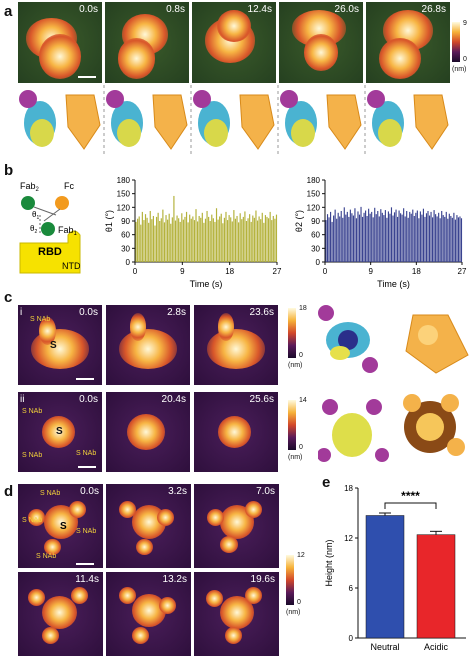 This screenshot has width=474, height=661. I want to click on y-tick-label: 180, so click(124, 180).